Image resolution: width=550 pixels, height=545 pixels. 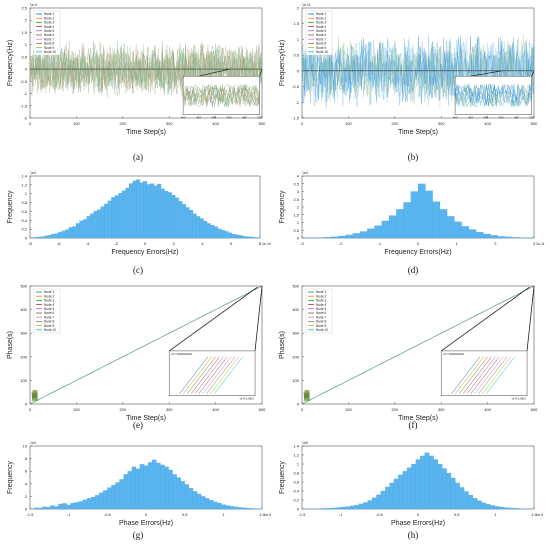 I want to click on x-tick-label: -1.5, so click(x=31, y=514).